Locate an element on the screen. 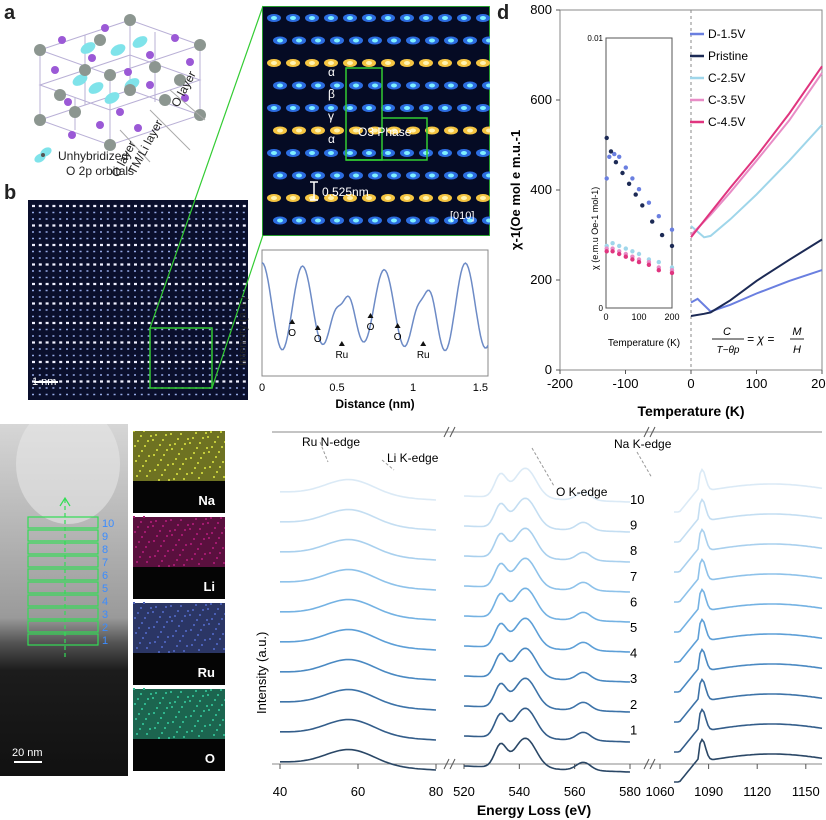 The width and height of the screenshot is (826, 820). y-tick-label: 200 is located at coordinates (541, 279).